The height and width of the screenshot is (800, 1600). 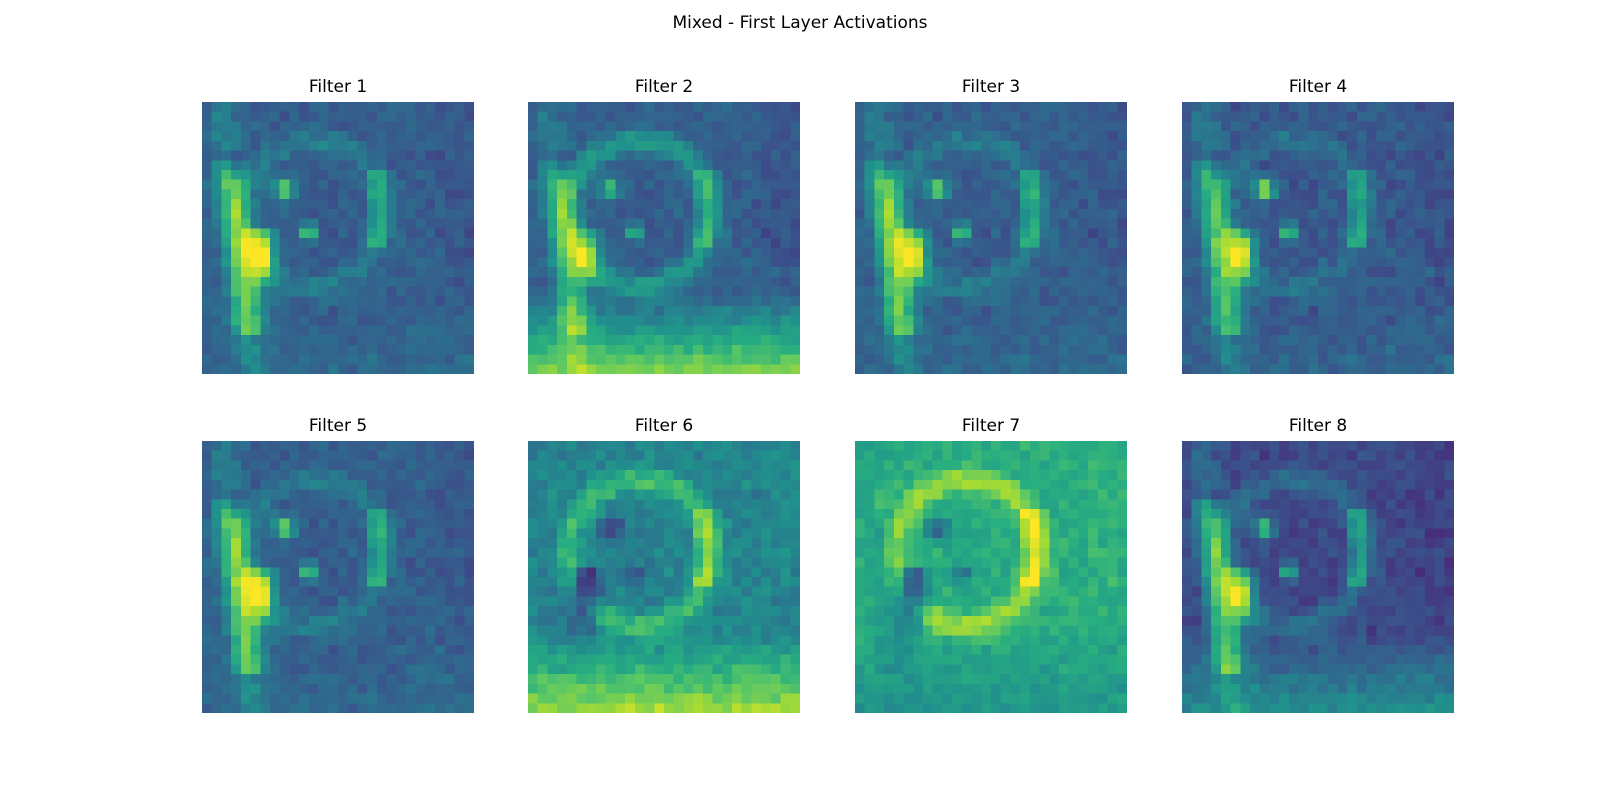 I want to click on panel-title: Filter 7, so click(x=991, y=426).